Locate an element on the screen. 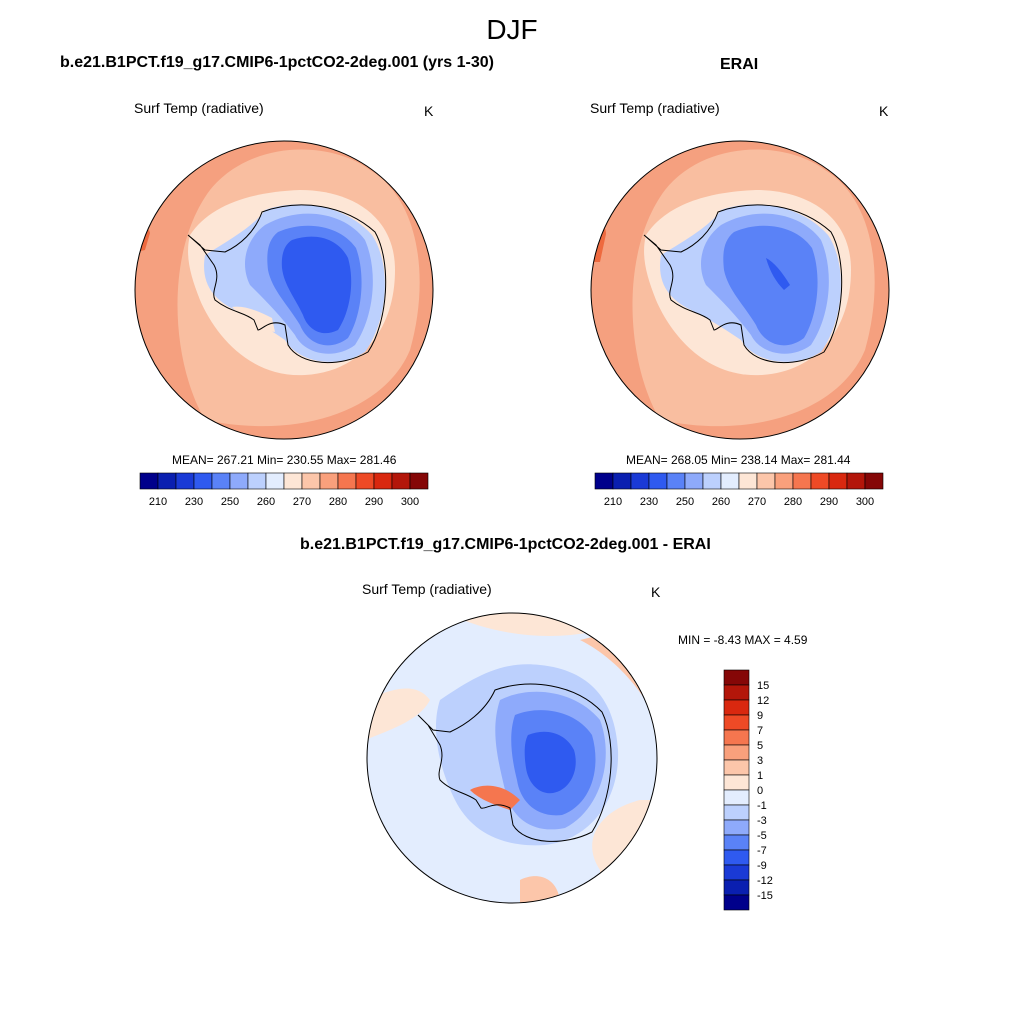  colorbar-tick-label: 15 is located at coordinates (763, 686).